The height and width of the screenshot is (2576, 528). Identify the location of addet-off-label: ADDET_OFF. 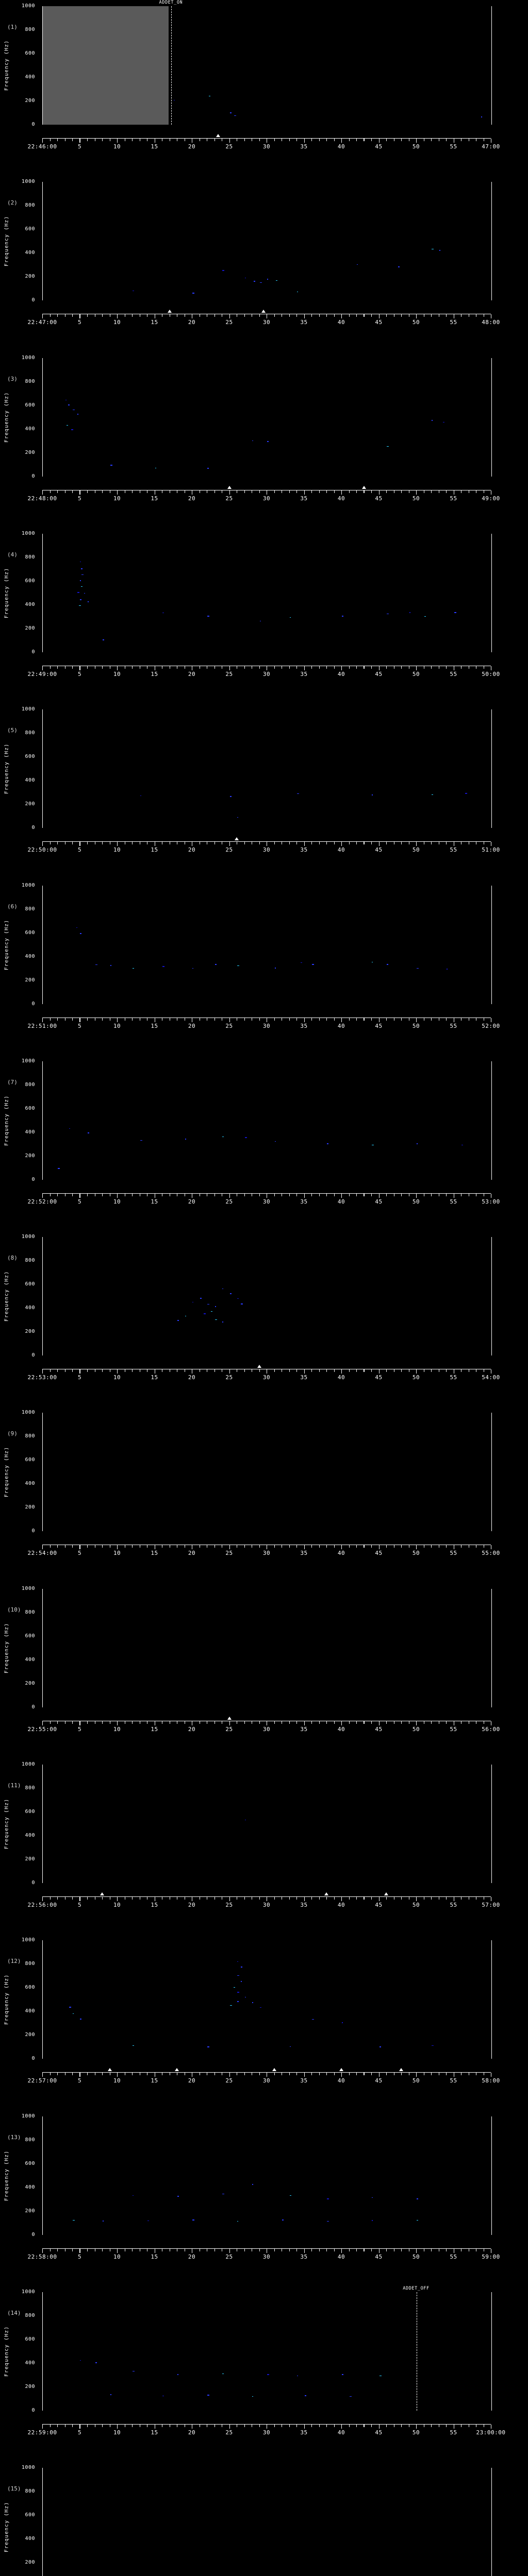
(416, 2288).